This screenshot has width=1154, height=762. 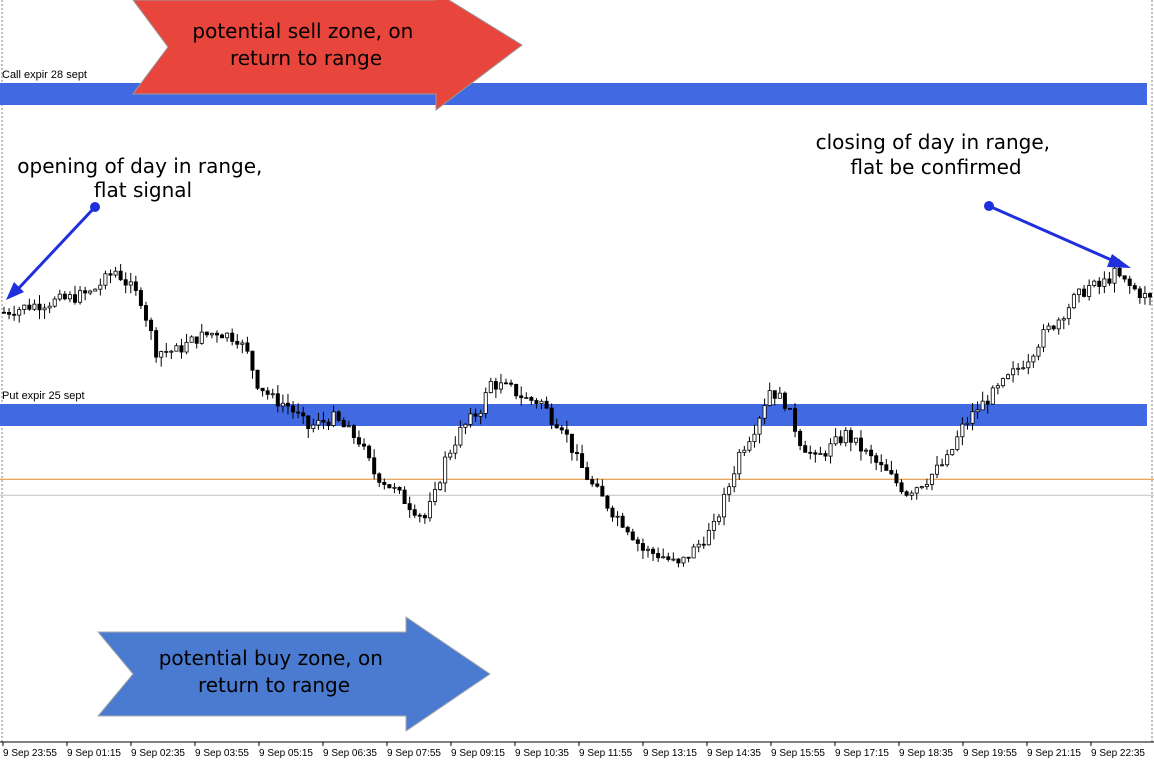 I want to click on opening-note: opening of day in range, flat signal, so click(x=134, y=227).